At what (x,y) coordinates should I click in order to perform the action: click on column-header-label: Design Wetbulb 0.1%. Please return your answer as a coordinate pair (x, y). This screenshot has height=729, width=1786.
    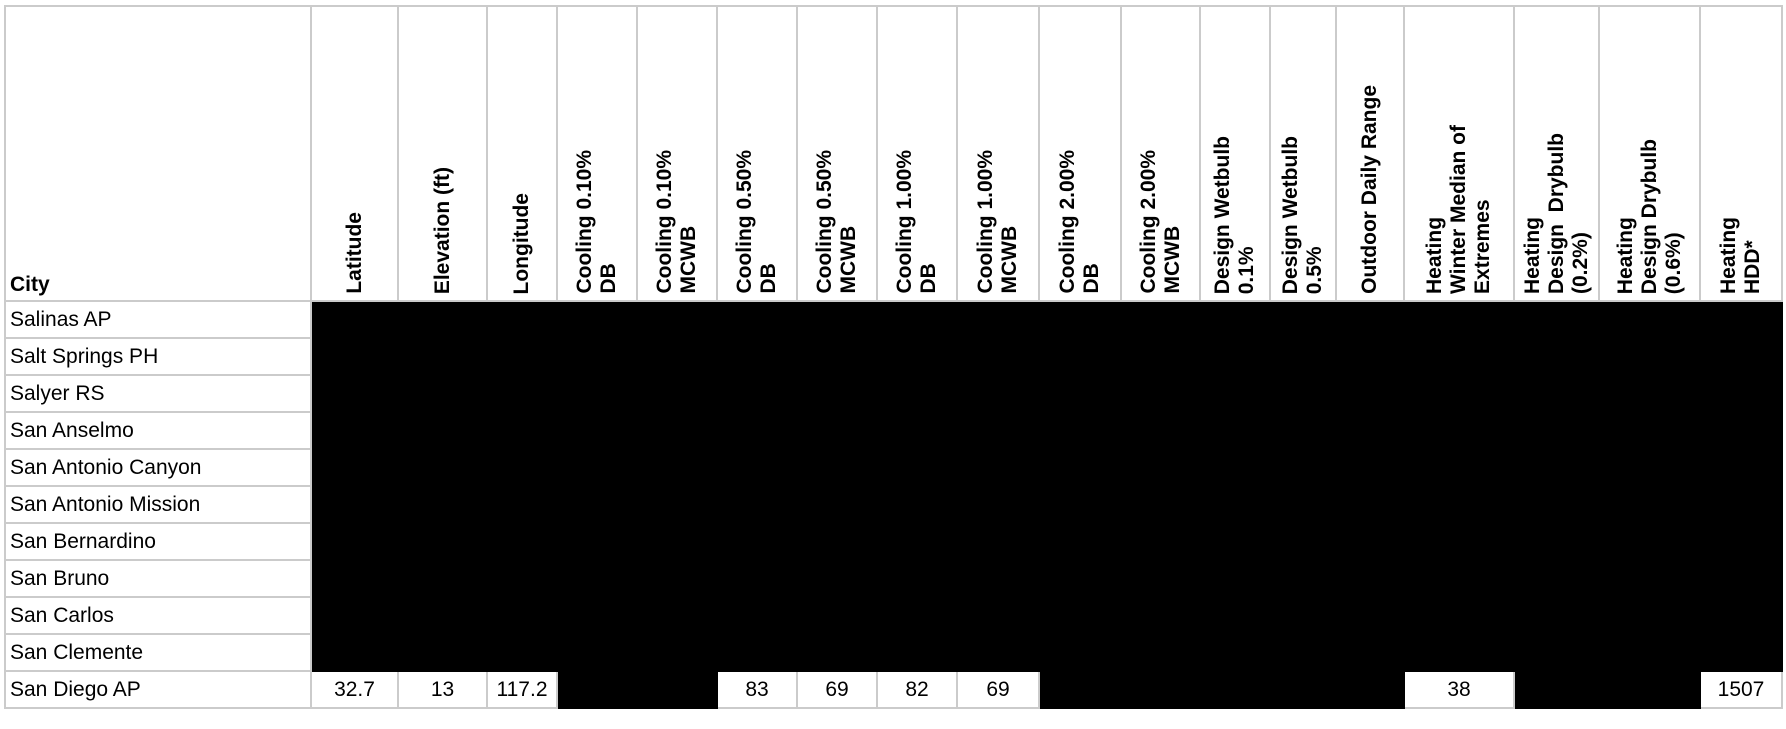
    Looking at the image, I should click on (1234, 214).